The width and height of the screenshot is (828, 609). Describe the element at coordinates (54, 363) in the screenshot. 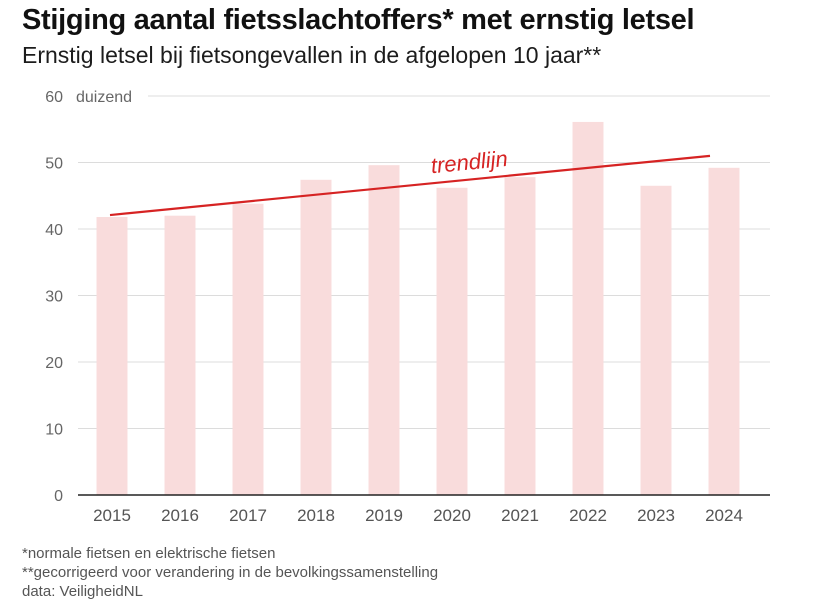

I see `y-tick-label-20: 20` at that location.